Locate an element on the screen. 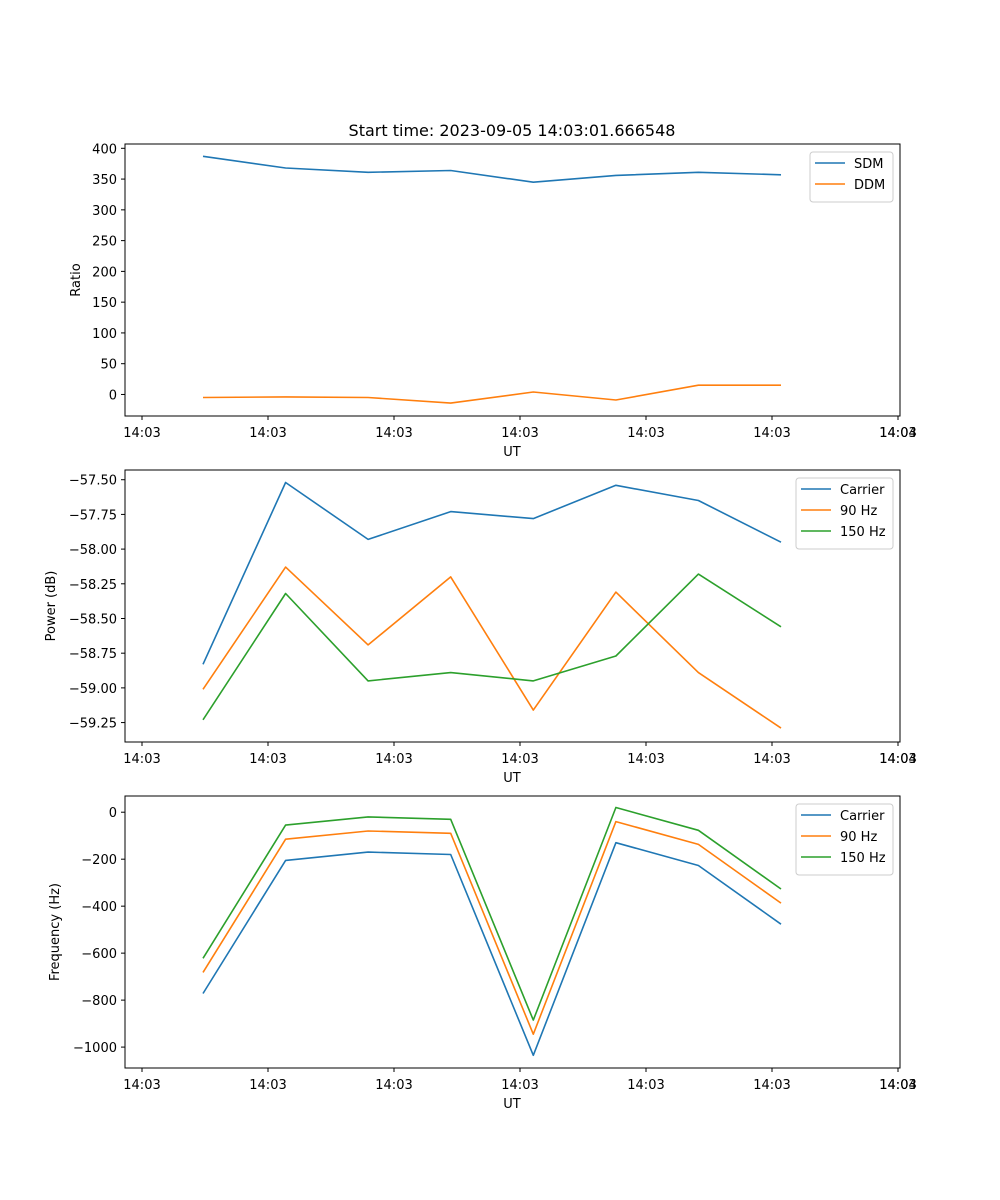  series-line-ddm is located at coordinates (491, 394).